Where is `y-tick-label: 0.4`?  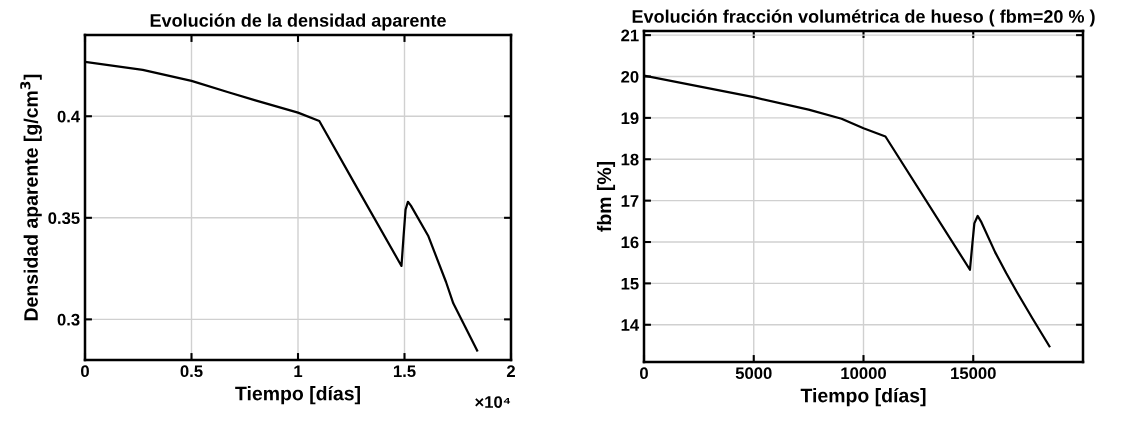
y-tick-label: 0.4 is located at coordinates (69, 116).